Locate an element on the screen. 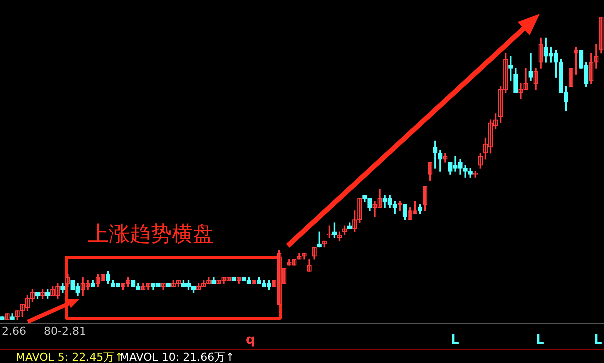 This screenshot has height=363, width=604. text: 80-2.81 is located at coordinates (65, 331).